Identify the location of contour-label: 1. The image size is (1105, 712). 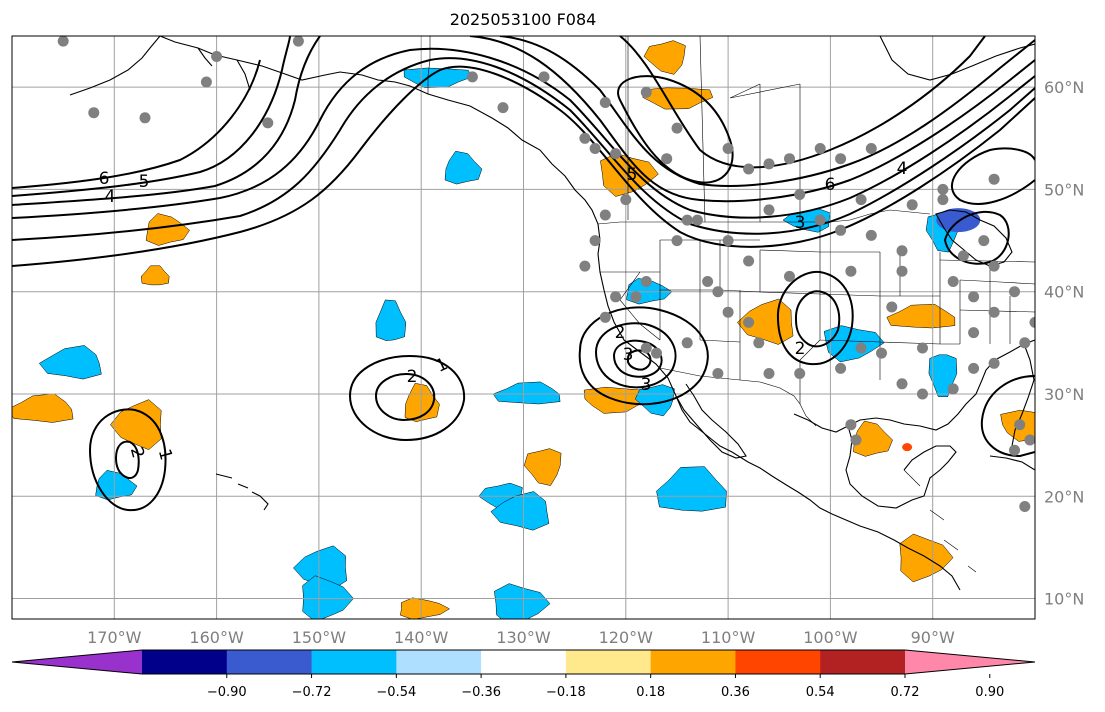
(165, 455).